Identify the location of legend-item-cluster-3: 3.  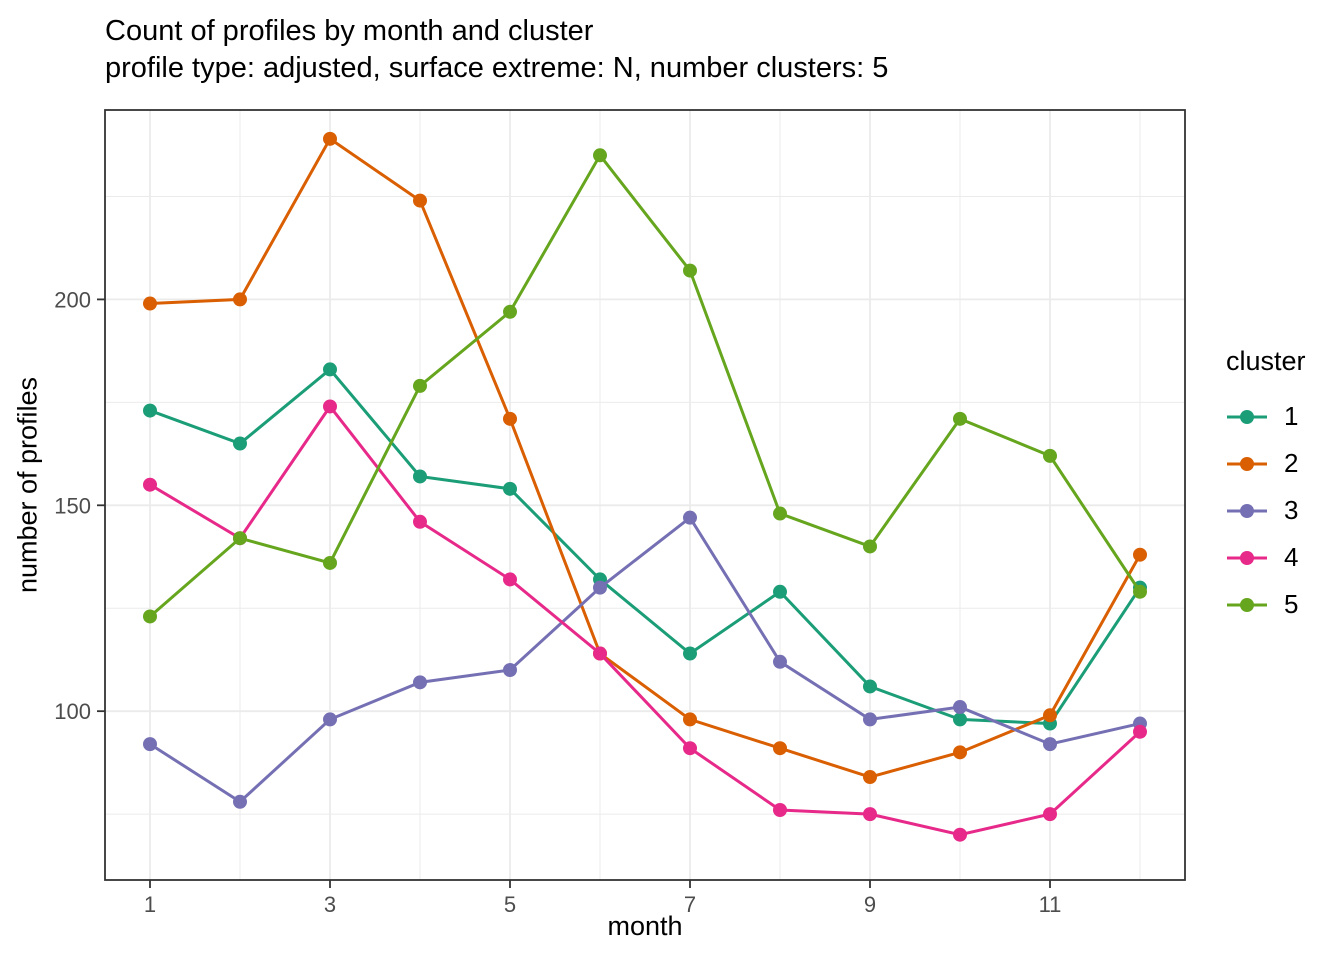
(1266, 510).